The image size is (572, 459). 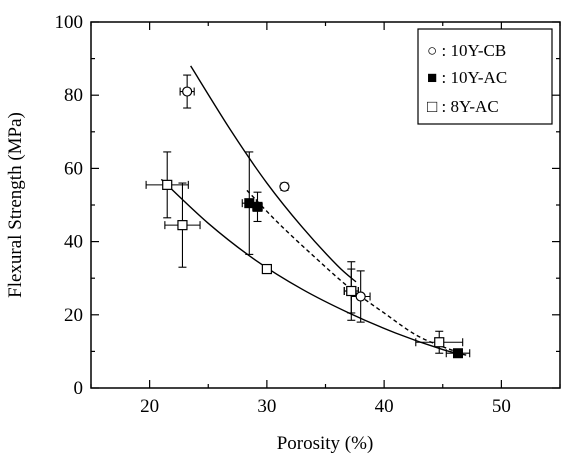 What do you see at coordinates (463, 106) in the screenshot?
I see `legend-item-8y-ac: □ : 8Y-AC` at bounding box center [463, 106].